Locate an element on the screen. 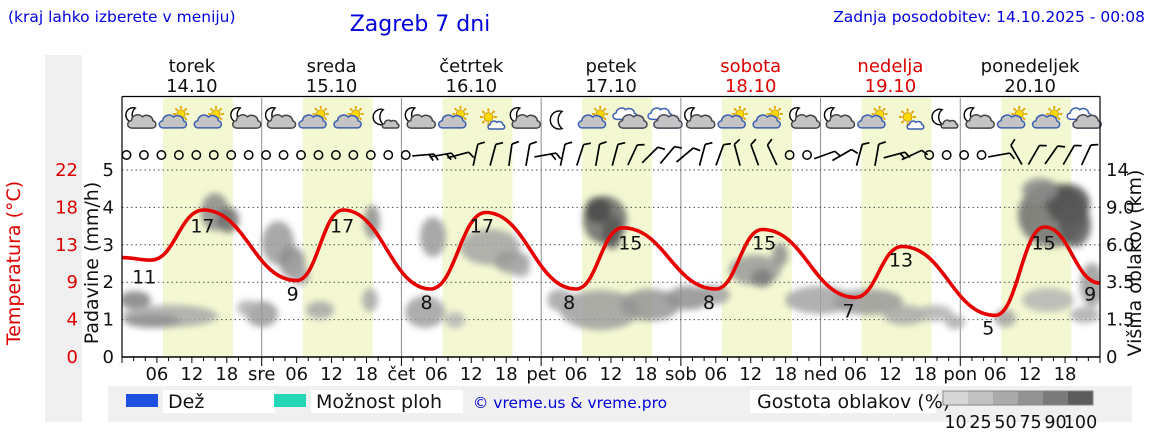  showers-swatch is located at coordinates (290, 400).